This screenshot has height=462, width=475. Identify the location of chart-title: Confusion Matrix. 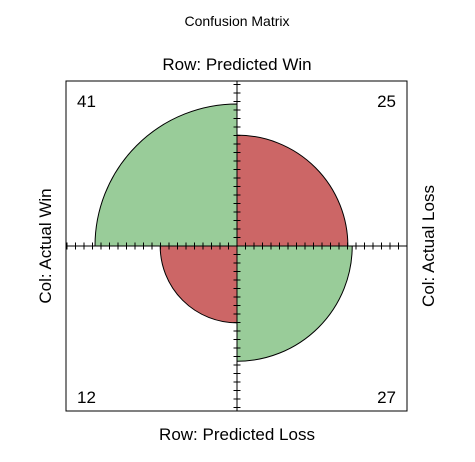
(236, 21).